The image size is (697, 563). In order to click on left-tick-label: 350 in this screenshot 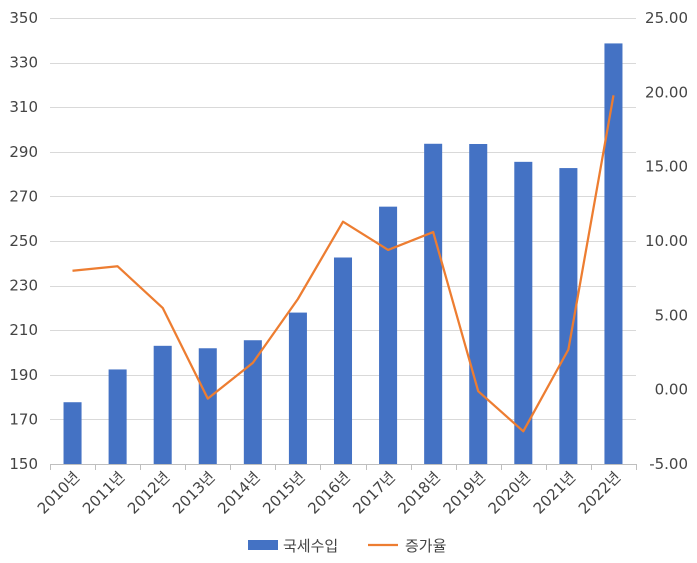, I will do `click(23, 18)`.